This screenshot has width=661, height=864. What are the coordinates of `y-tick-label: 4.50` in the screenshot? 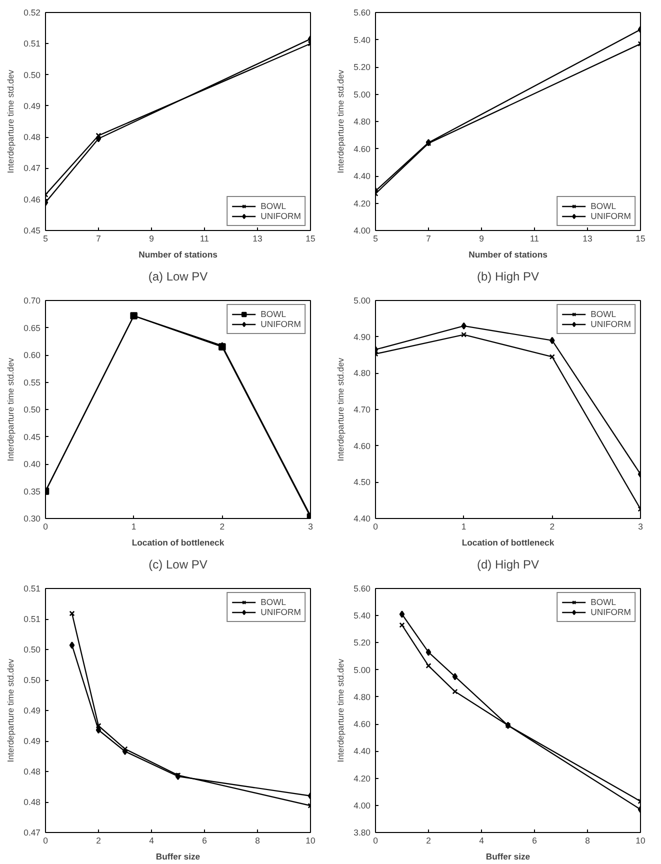 It's located at (362, 482).